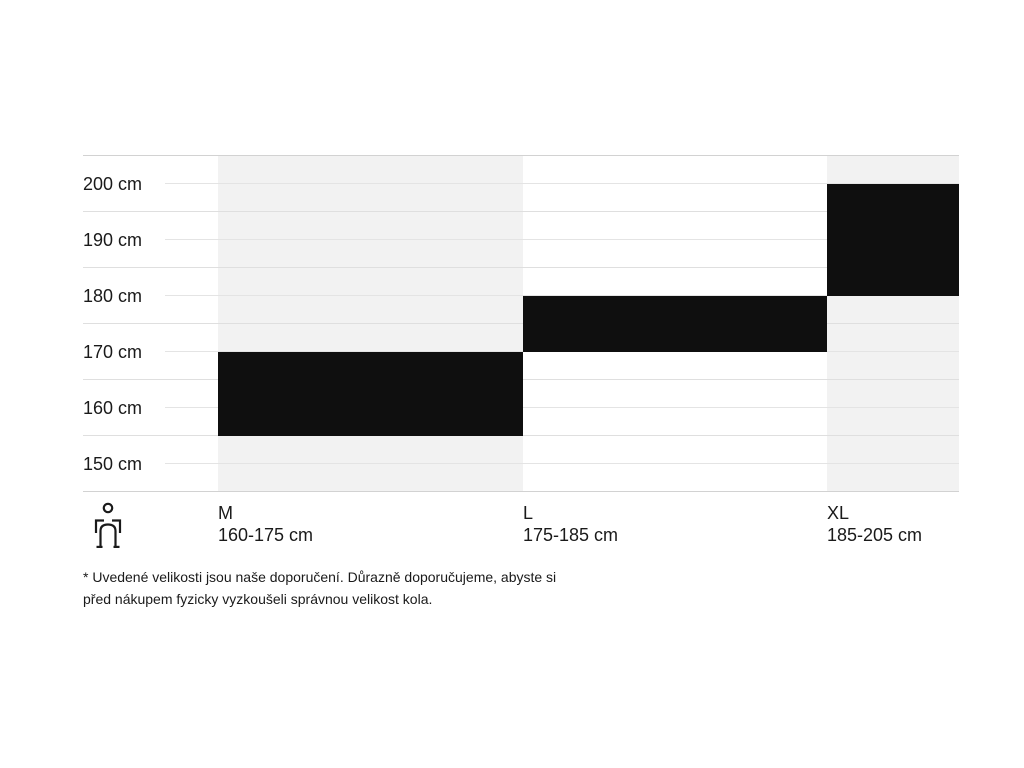 This screenshot has height=768, width=1024. What do you see at coordinates (113, 183) in the screenshot?
I see `y-axis-label-200cm: 200 cm` at bounding box center [113, 183].